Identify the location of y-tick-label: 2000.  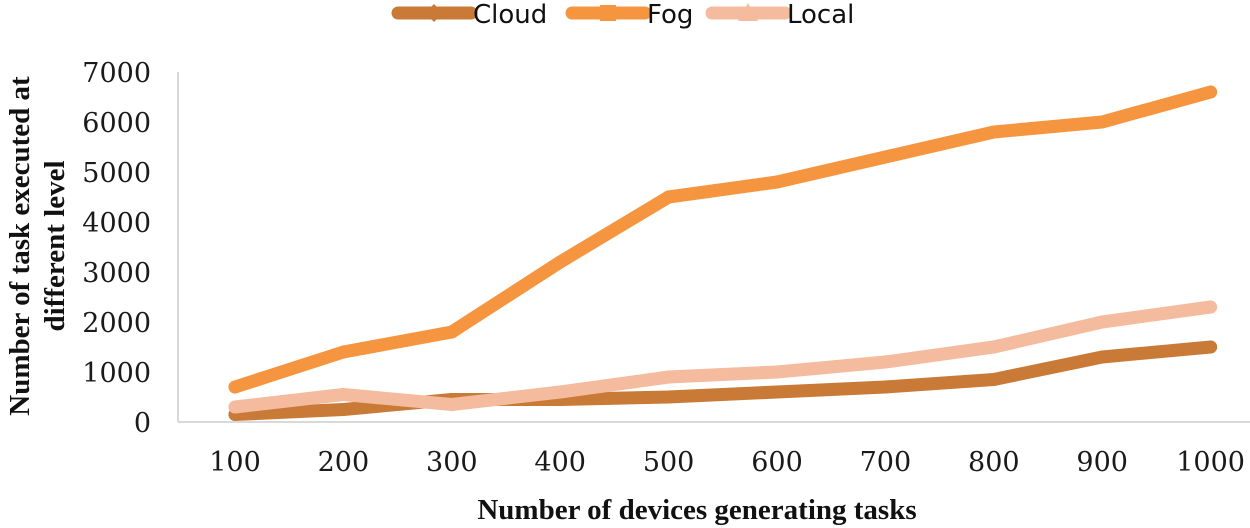
(116, 323).